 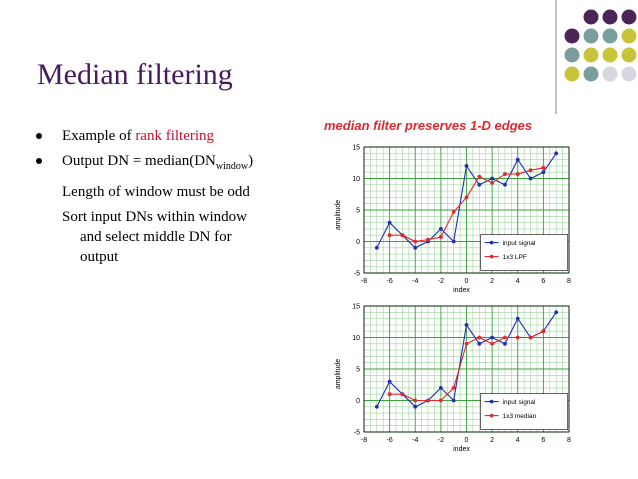 What do you see at coordinates (156, 237) in the screenshot?
I see `sub-line-select: and select middle DN for` at bounding box center [156, 237].